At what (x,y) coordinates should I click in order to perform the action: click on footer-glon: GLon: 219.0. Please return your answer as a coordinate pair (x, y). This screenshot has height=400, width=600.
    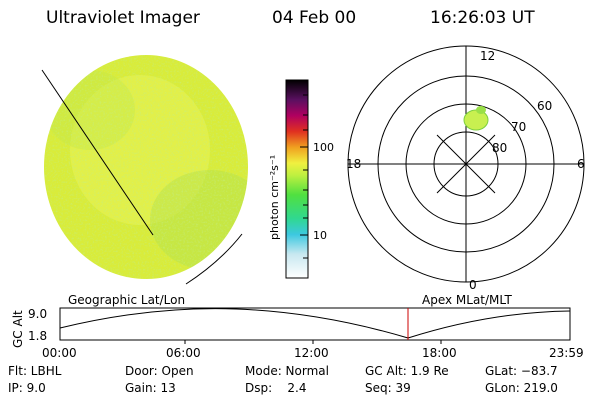
    Looking at the image, I should click on (521, 388).